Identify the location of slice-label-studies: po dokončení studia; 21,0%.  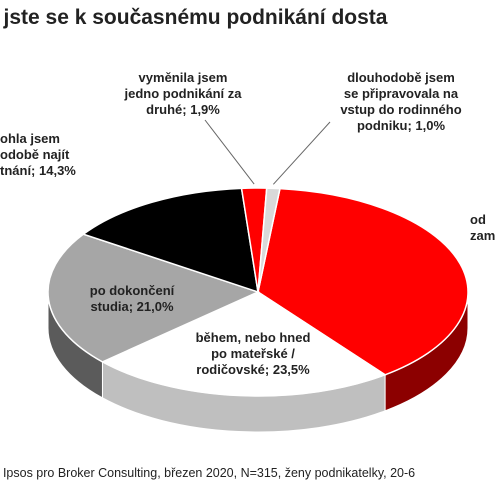
(132, 298).